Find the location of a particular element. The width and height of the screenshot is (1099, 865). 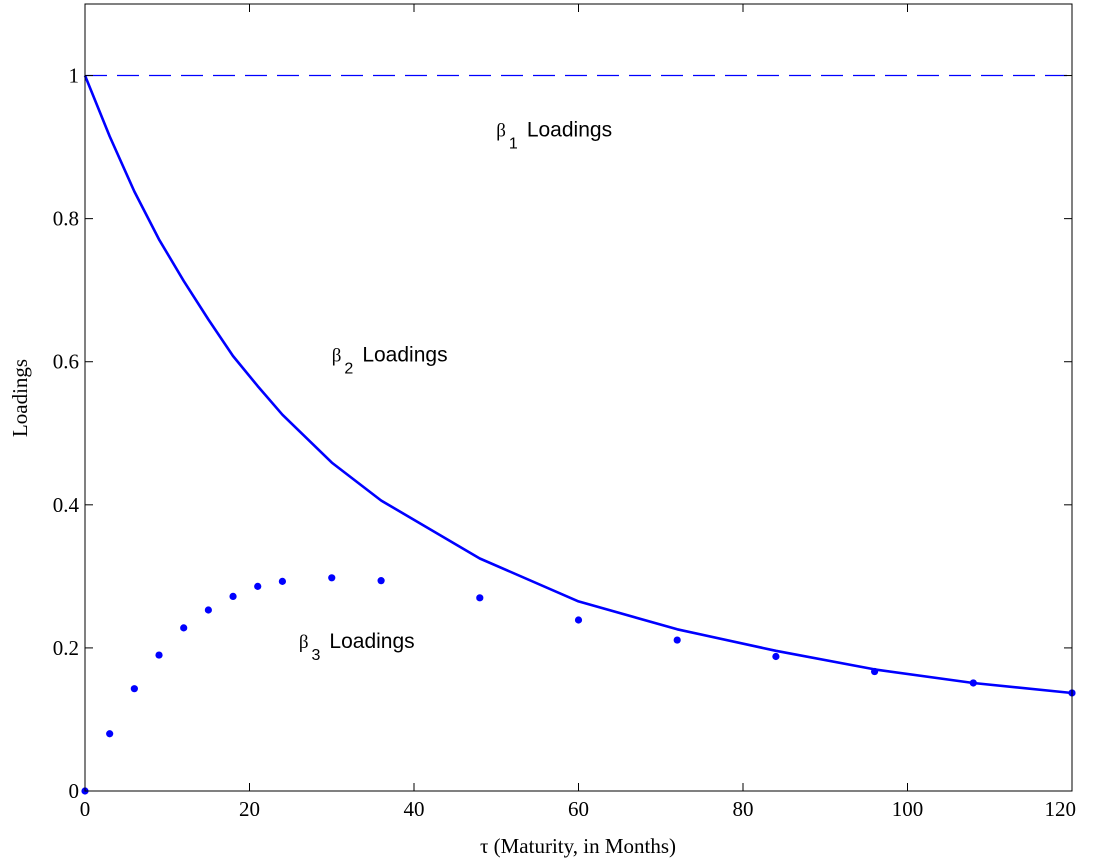

y-tick-label: 1 is located at coordinates (74, 76).